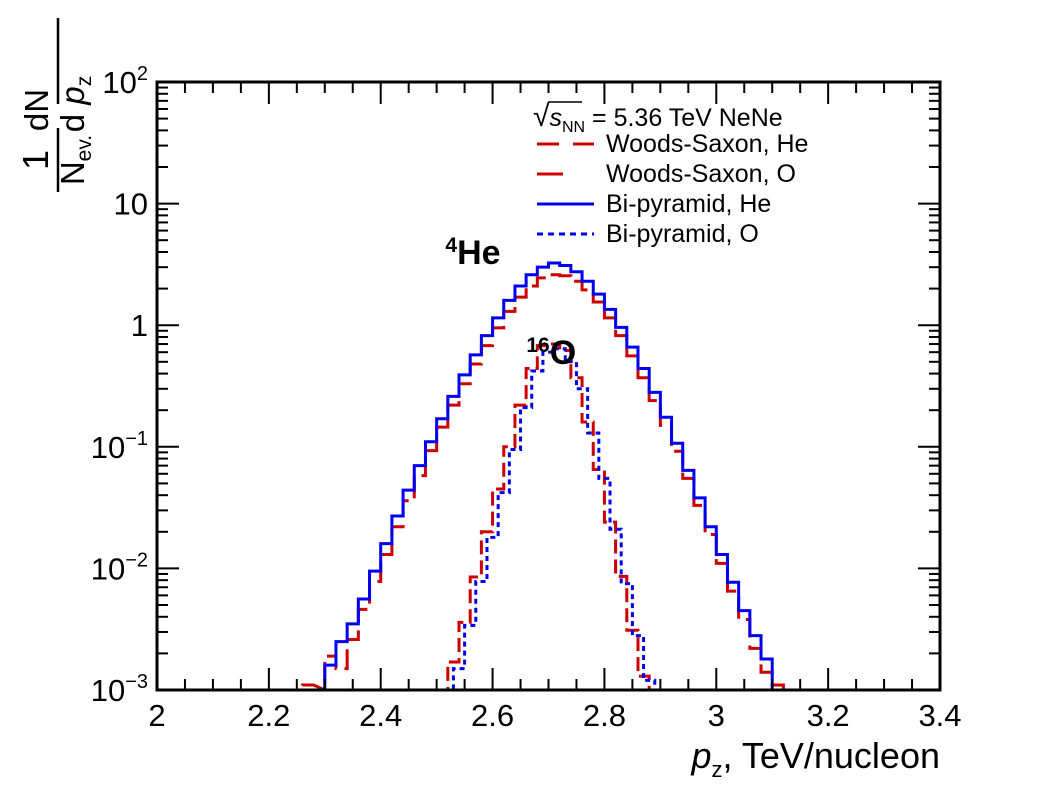  I want to click on x-tick-label: 2.6, so click(492, 715).